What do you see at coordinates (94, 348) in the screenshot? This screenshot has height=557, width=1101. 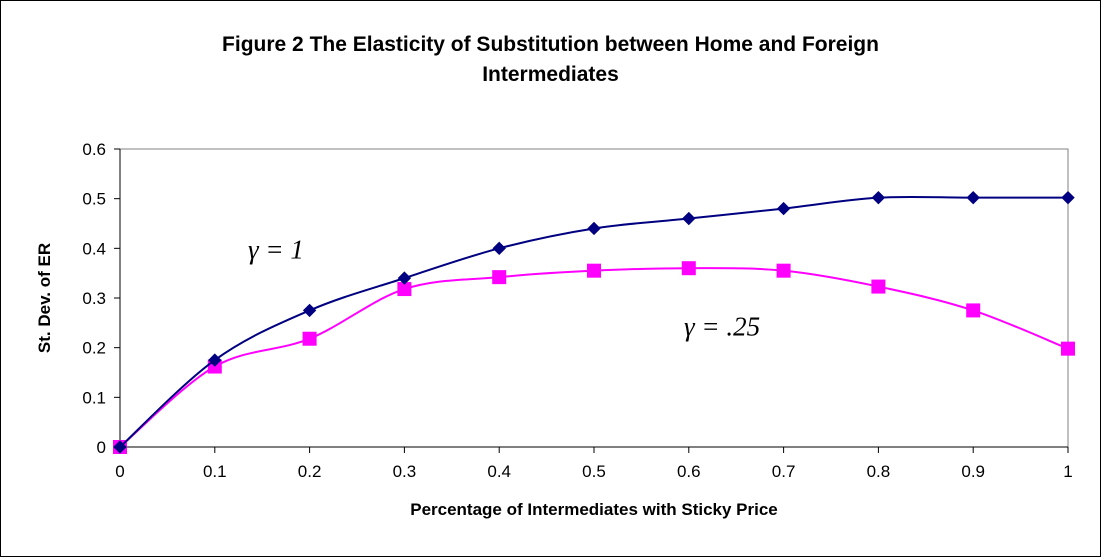 I see `y-tick-label: 0.2` at bounding box center [94, 348].